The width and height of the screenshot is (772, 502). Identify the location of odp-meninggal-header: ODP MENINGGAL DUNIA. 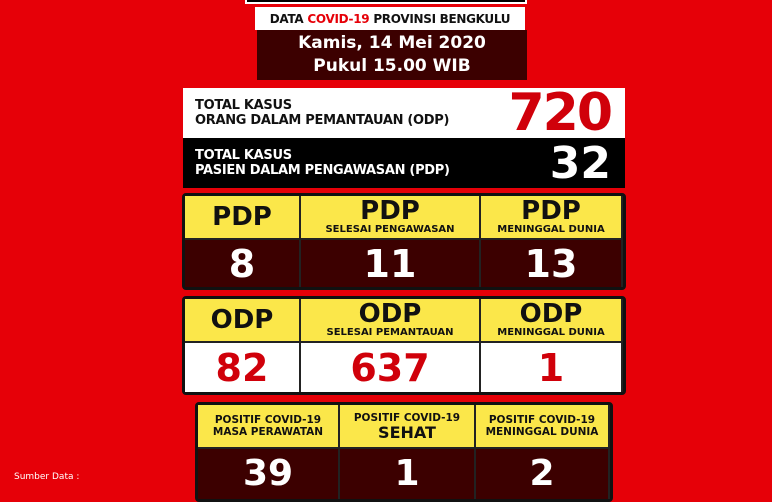
(552, 320).